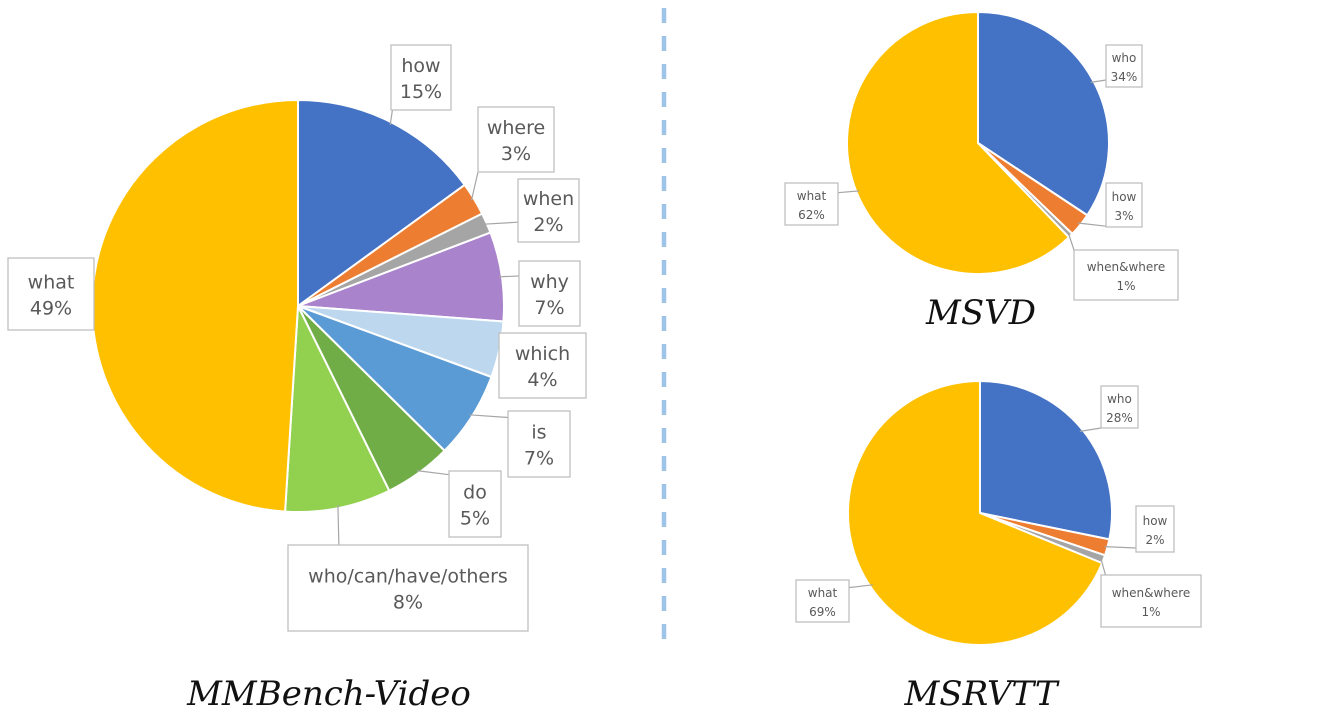  What do you see at coordinates (475, 519) in the screenshot?
I see `data-label-mmbench-do-percent: 5%` at bounding box center [475, 519].